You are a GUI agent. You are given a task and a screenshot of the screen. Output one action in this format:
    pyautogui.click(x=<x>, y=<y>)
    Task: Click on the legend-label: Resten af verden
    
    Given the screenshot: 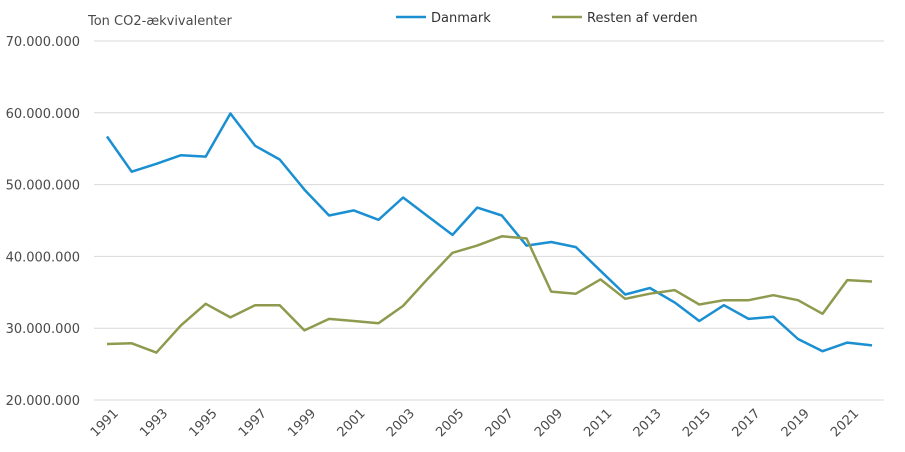 What is the action you would take?
    pyautogui.click(x=642, y=18)
    